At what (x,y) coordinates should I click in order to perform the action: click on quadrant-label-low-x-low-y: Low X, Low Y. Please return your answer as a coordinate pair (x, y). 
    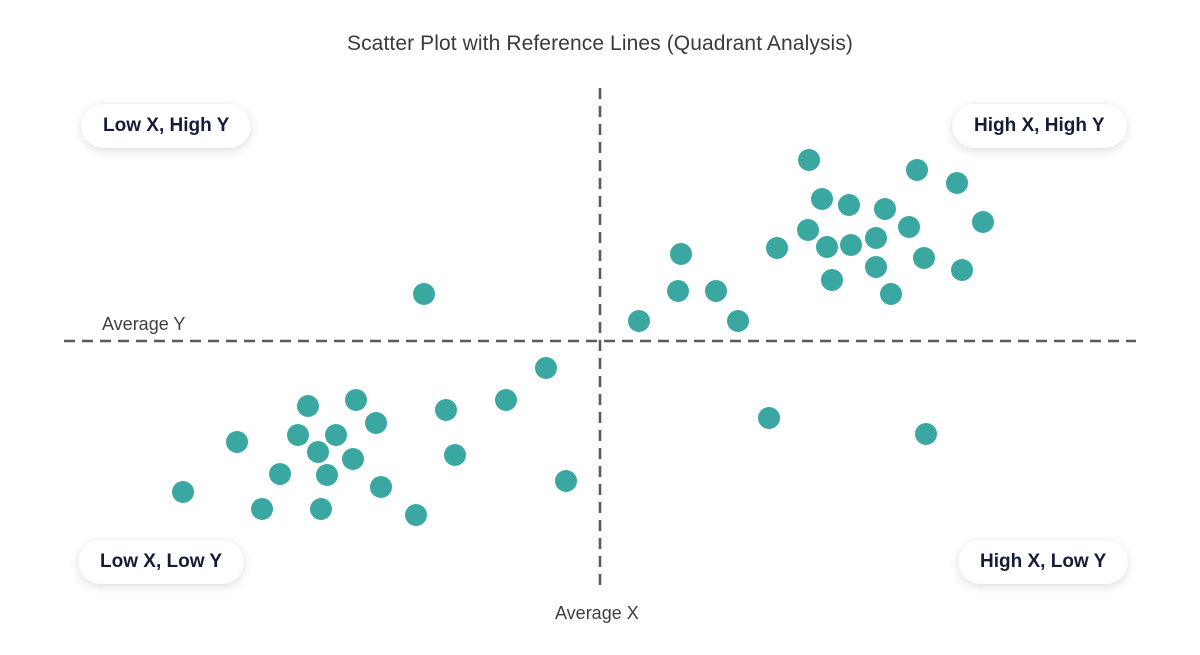
    Looking at the image, I should click on (161, 562).